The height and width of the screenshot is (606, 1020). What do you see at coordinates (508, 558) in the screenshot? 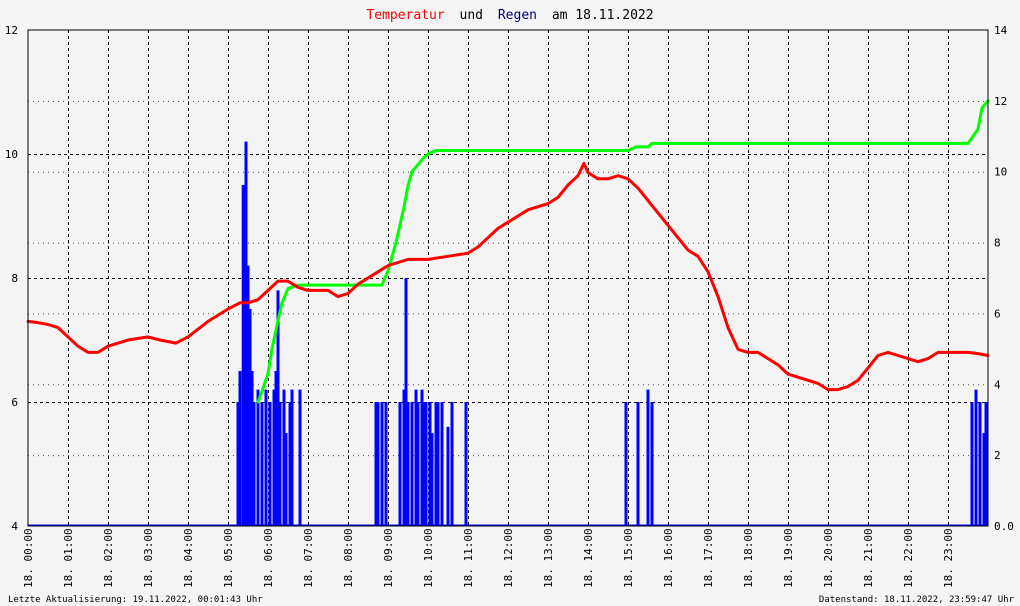
I see `x-tick-label: 18. 12:00` at bounding box center [508, 558].